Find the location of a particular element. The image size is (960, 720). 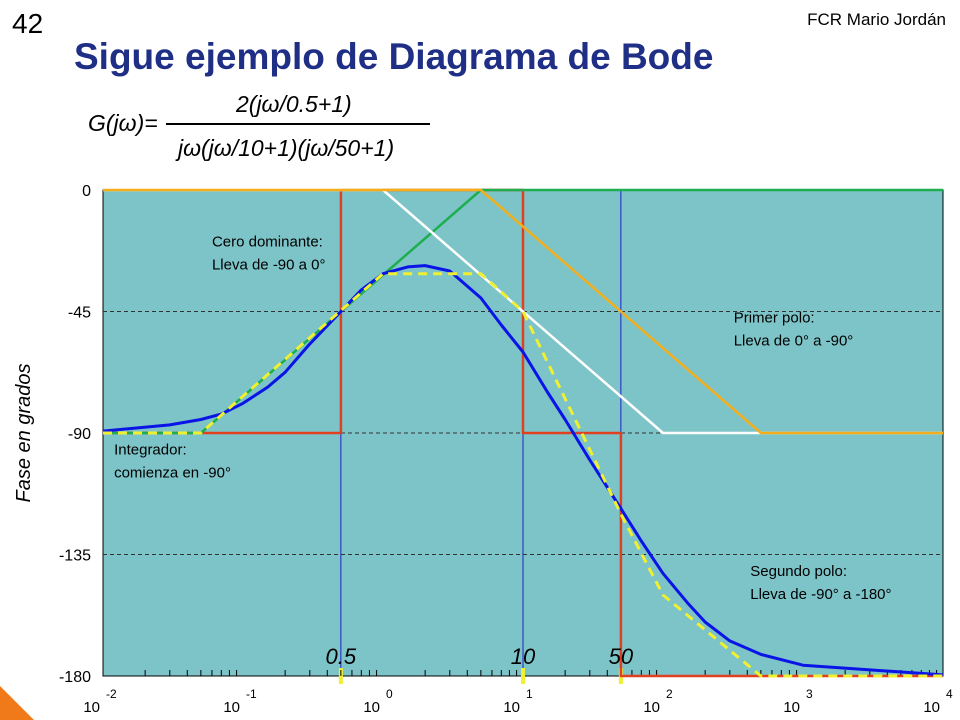

corner-decoration is located at coordinates (17, 703).